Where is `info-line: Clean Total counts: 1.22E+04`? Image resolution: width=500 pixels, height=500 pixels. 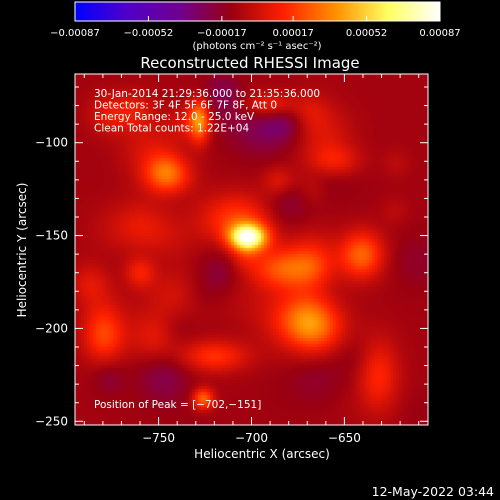
info-line: Clean Total counts: 1.22E+04 is located at coordinates (171, 129).